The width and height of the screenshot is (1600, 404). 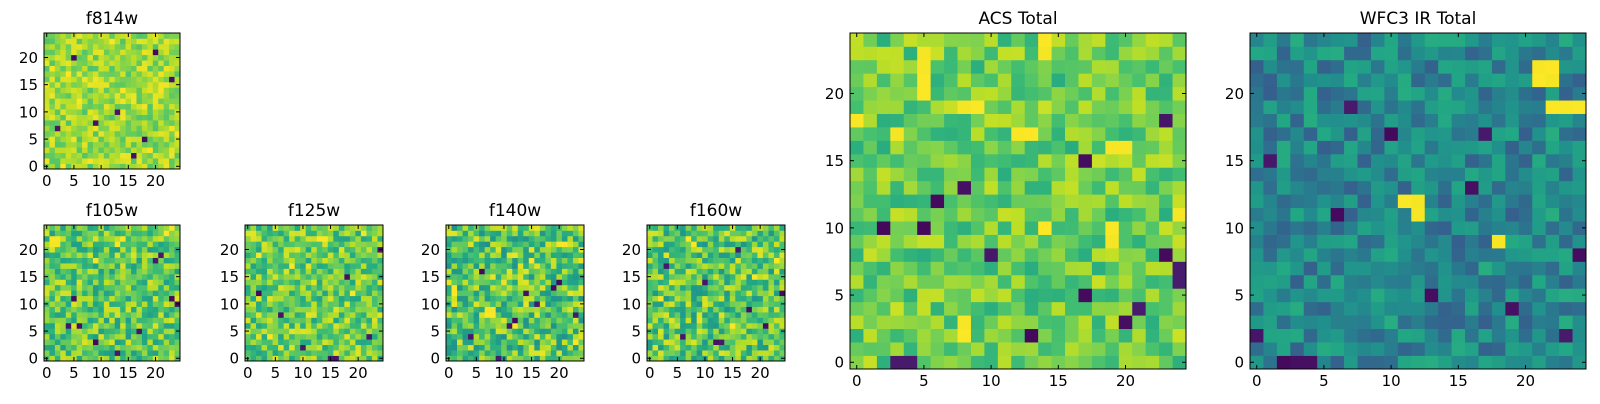 What do you see at coordinates (1234, 161) in the screenshot?
I see `y-tick-label: 15` at bounding box center [1234, 161].